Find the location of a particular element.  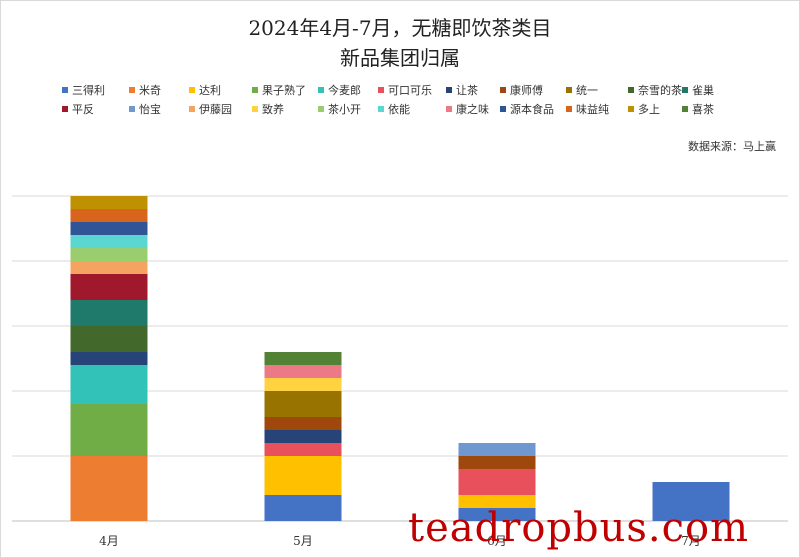

legend-label: 康之味 is located at coordinates (472, 109).